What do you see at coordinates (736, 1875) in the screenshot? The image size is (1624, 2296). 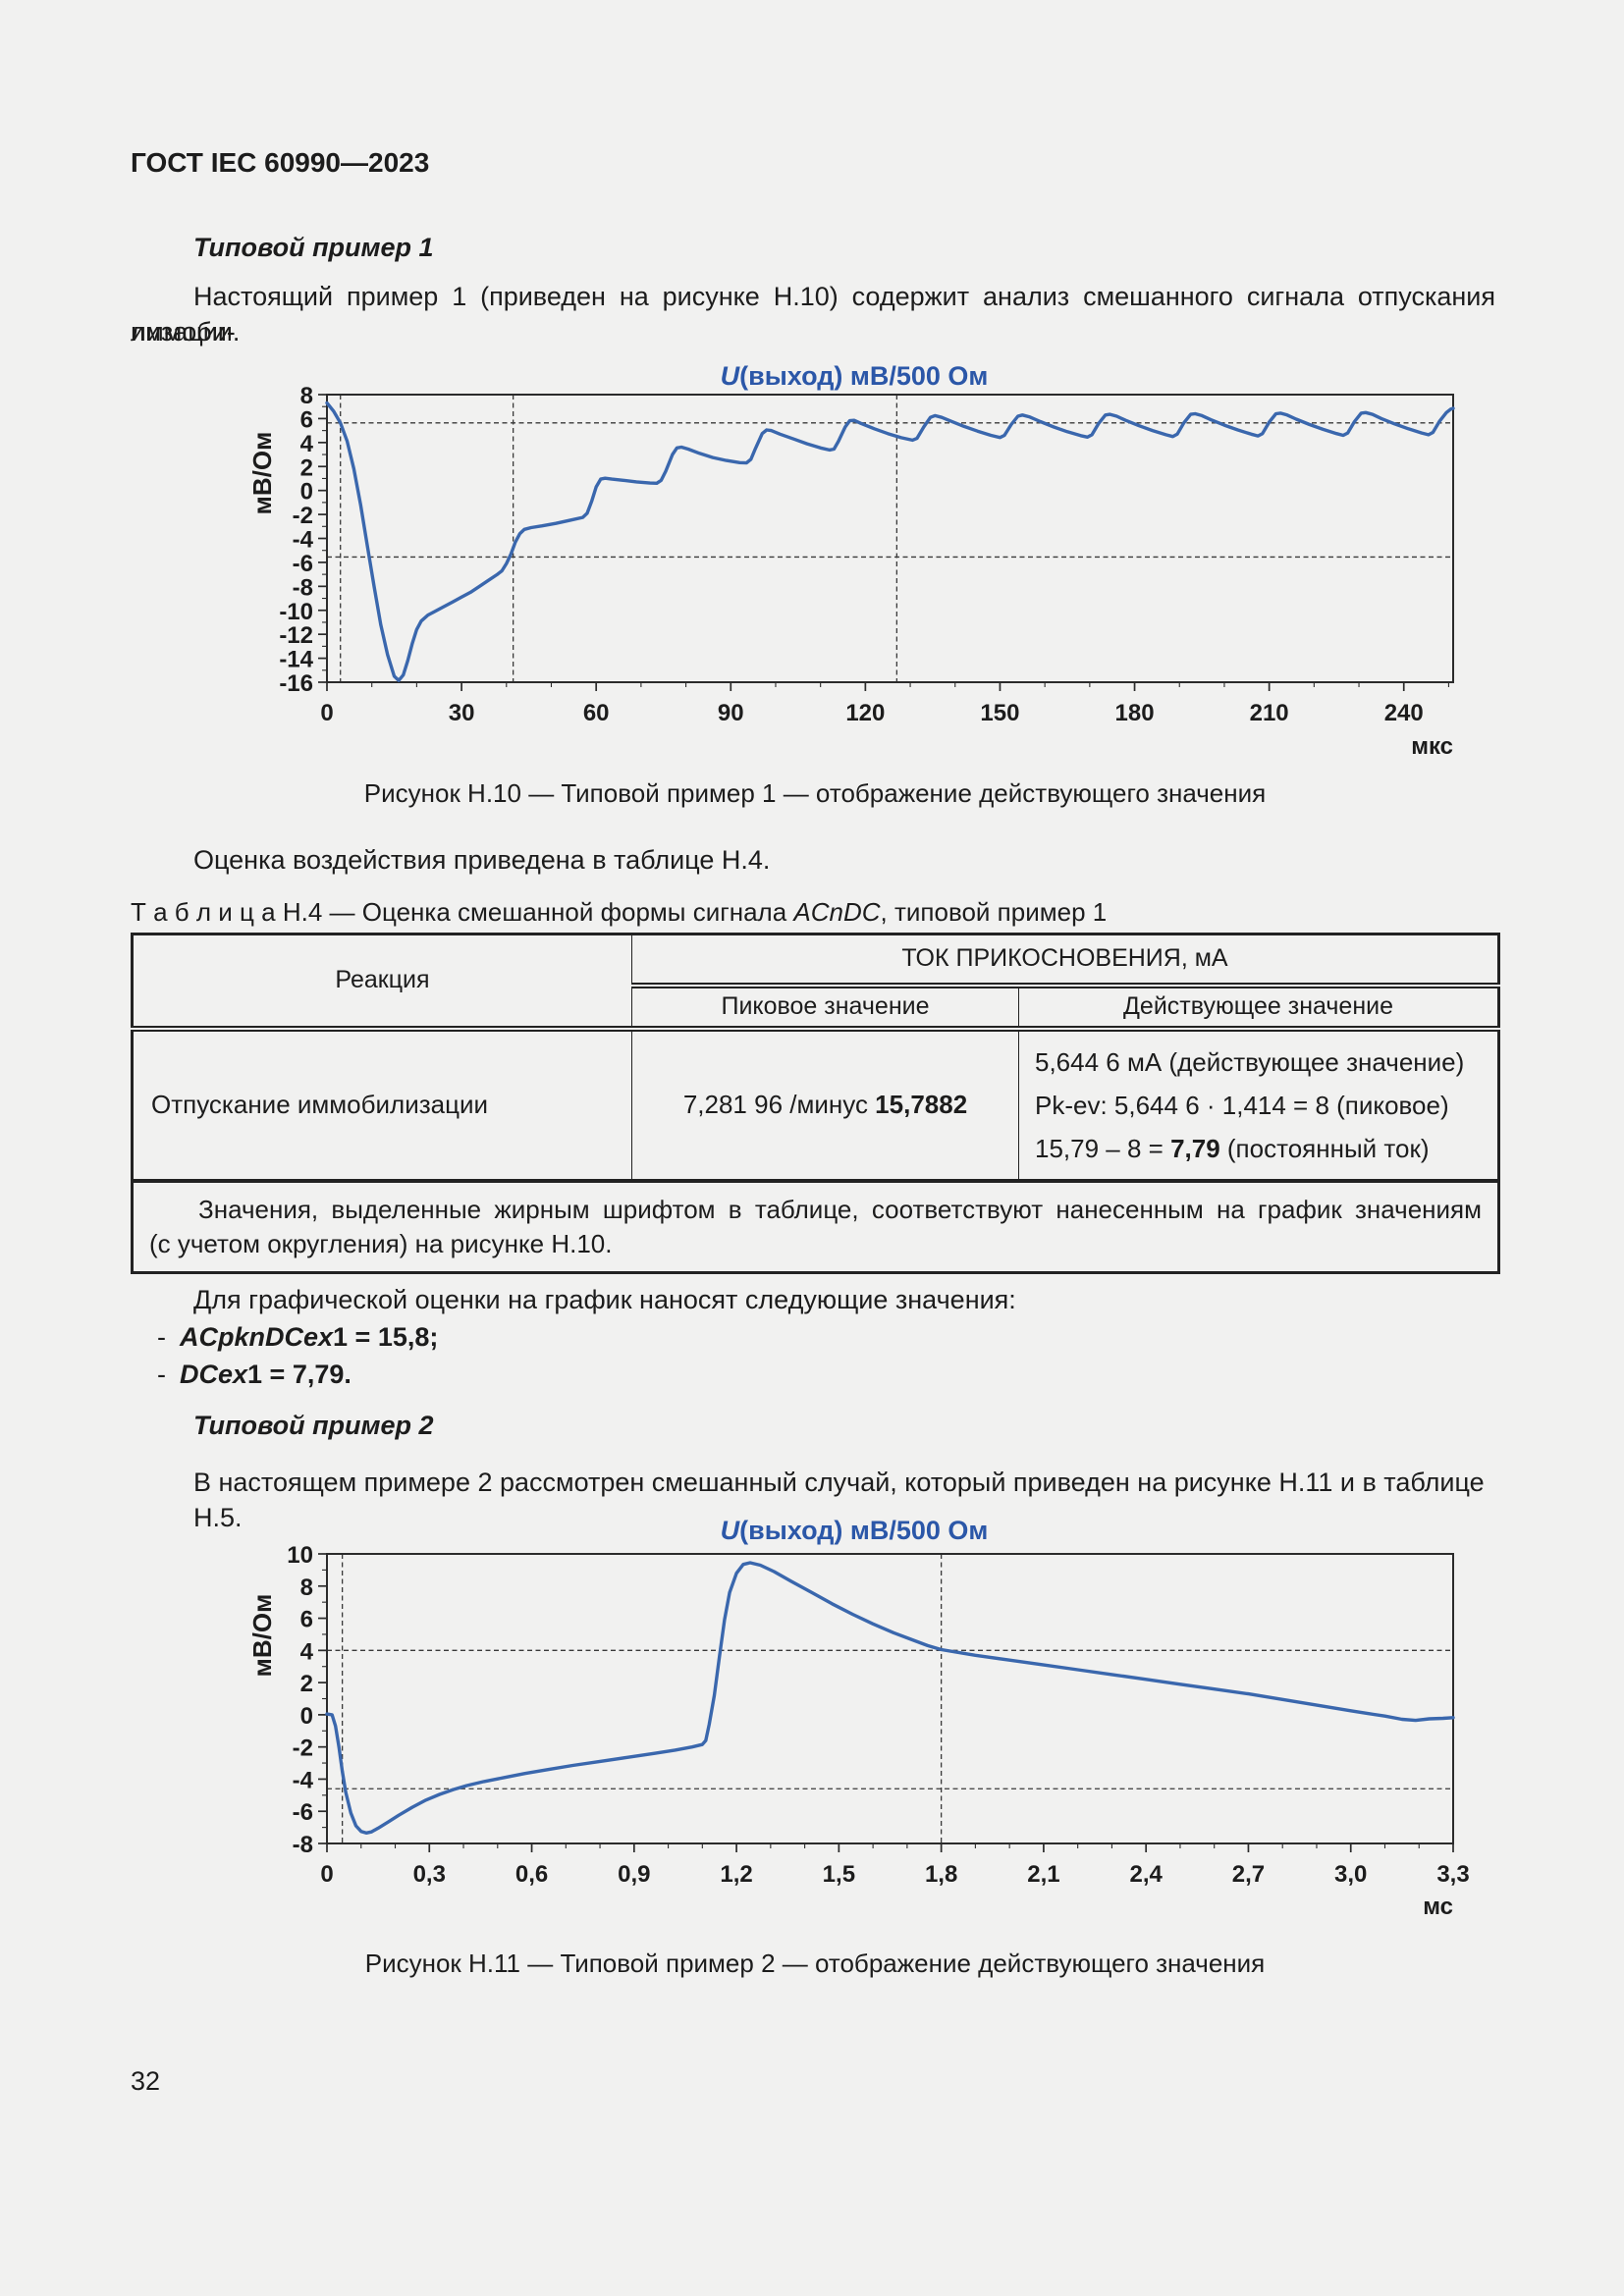 I see `x-tick-label: 1,2` at bounding box center [736, 1875].